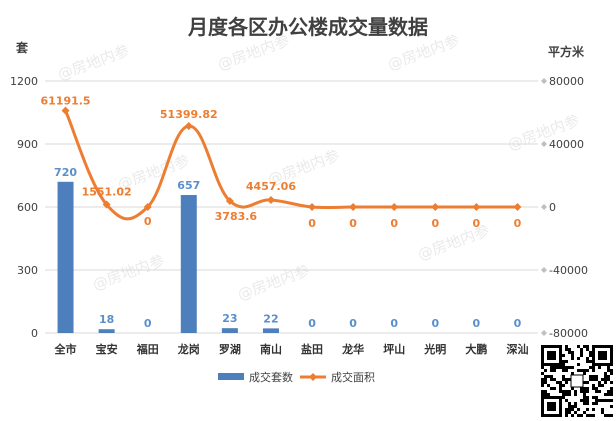 This screenshot has width=616, height=421. What do you see at coordinates (22, 47) in the screenshot?
I see `left-axis-unit: 套` at bounding box center [22, 47].